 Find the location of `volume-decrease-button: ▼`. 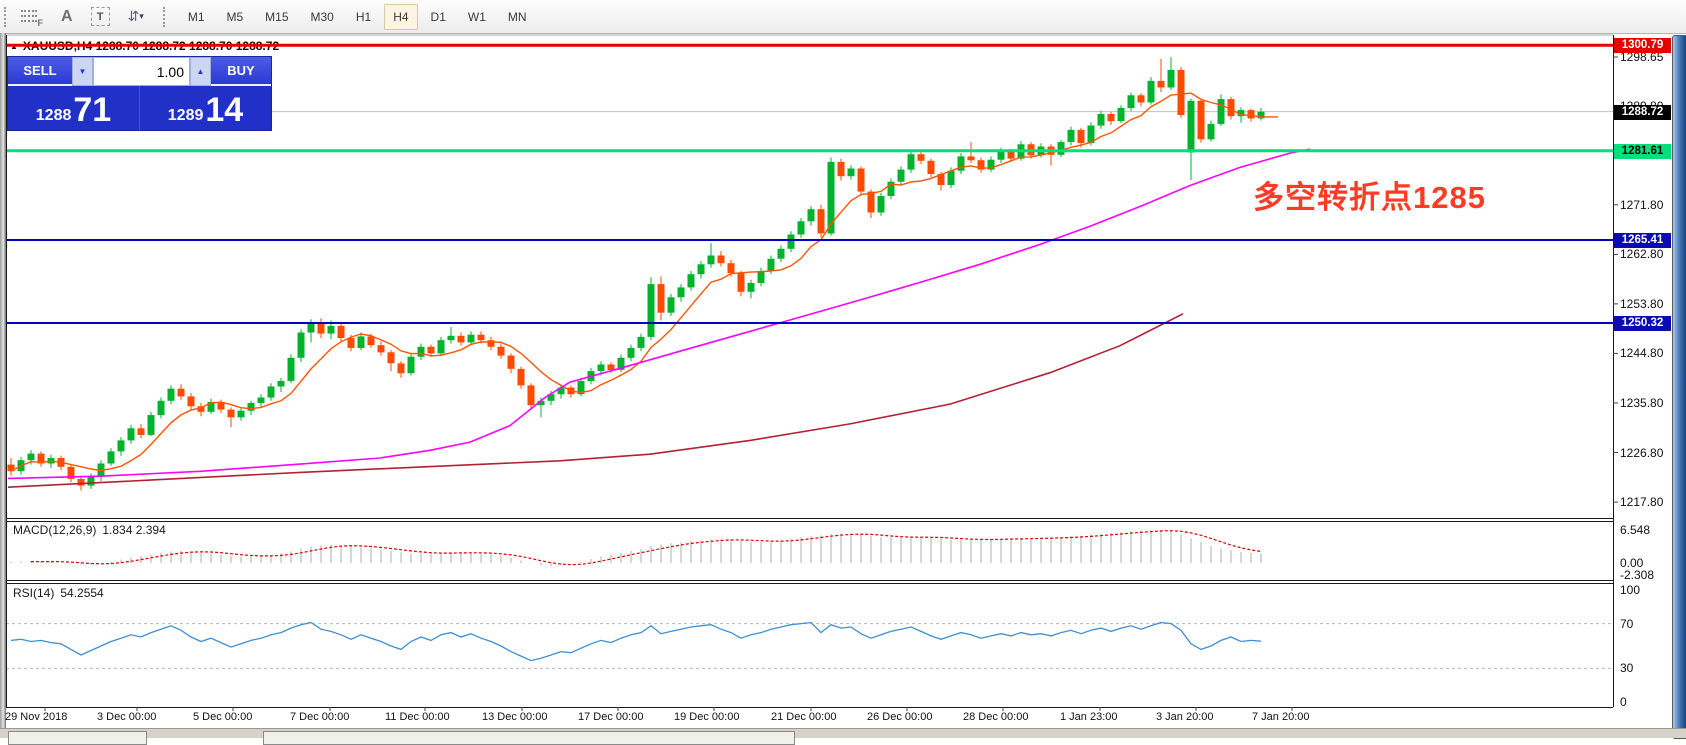

volume-decrease-button: ▼ is located at coordinates (82, 71).